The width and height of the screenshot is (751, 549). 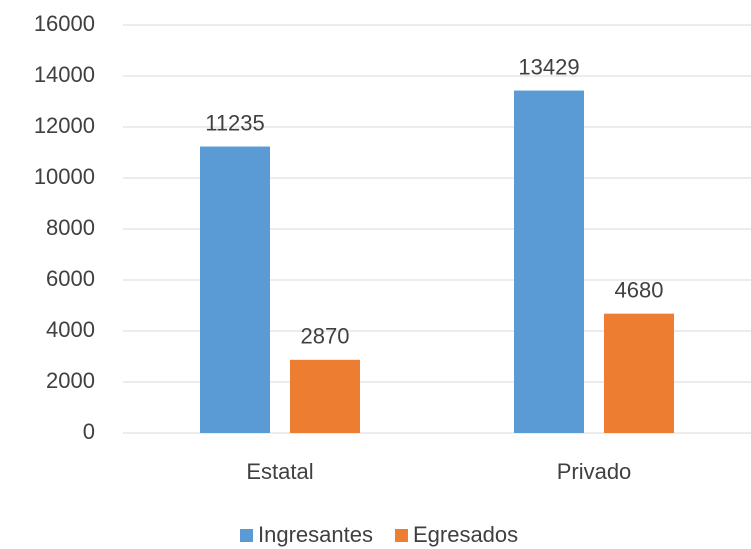 What do you see at coordinates (70, 329) in the screenshot?
I see `y-tick-label: 4000` at bounding box center [70, 329].